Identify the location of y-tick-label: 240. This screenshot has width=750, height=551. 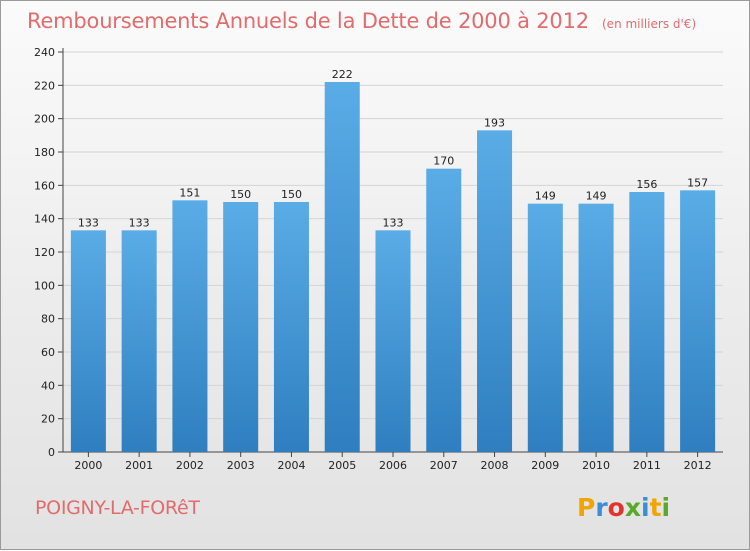
(44, 52).